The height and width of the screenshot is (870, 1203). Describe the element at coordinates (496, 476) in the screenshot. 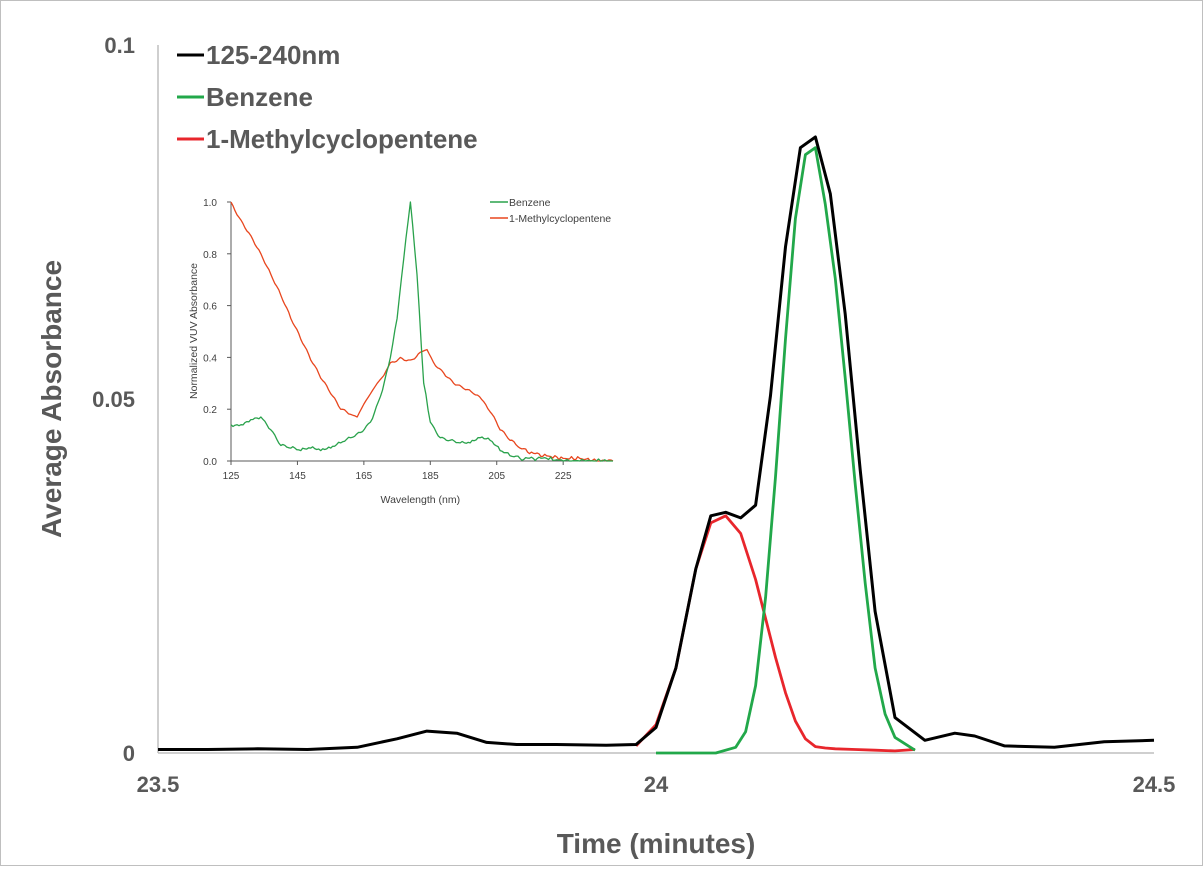

I see `inset-x-tick-label: 205` at that location.